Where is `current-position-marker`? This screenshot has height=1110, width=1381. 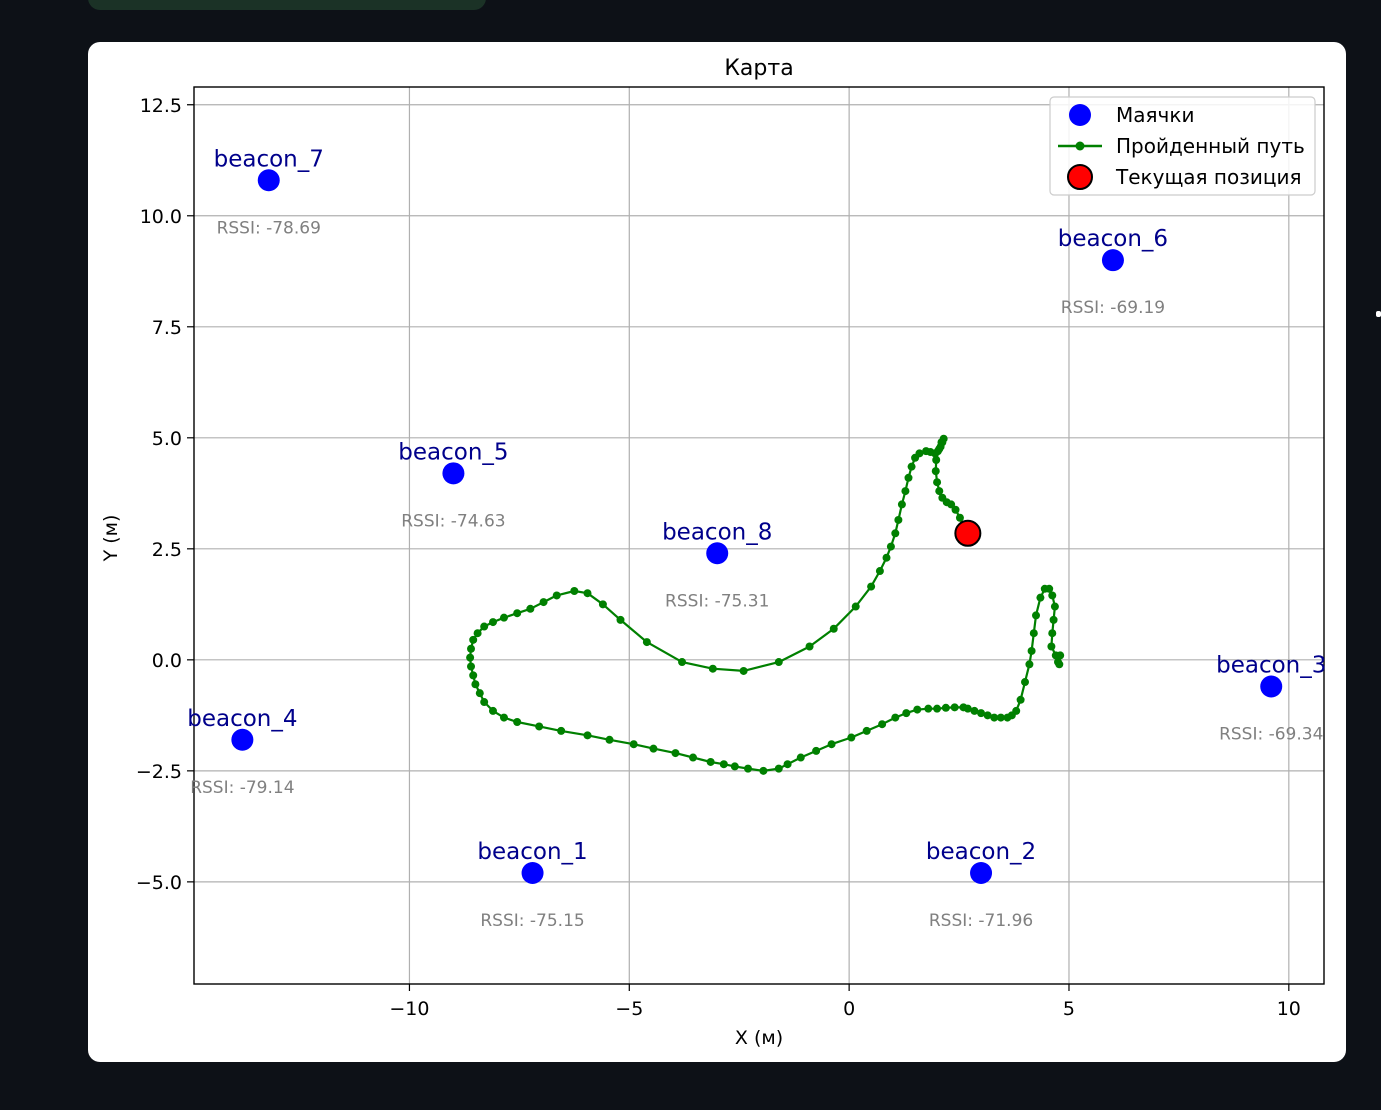
current-position-marker is located at coordinates (968, 533).